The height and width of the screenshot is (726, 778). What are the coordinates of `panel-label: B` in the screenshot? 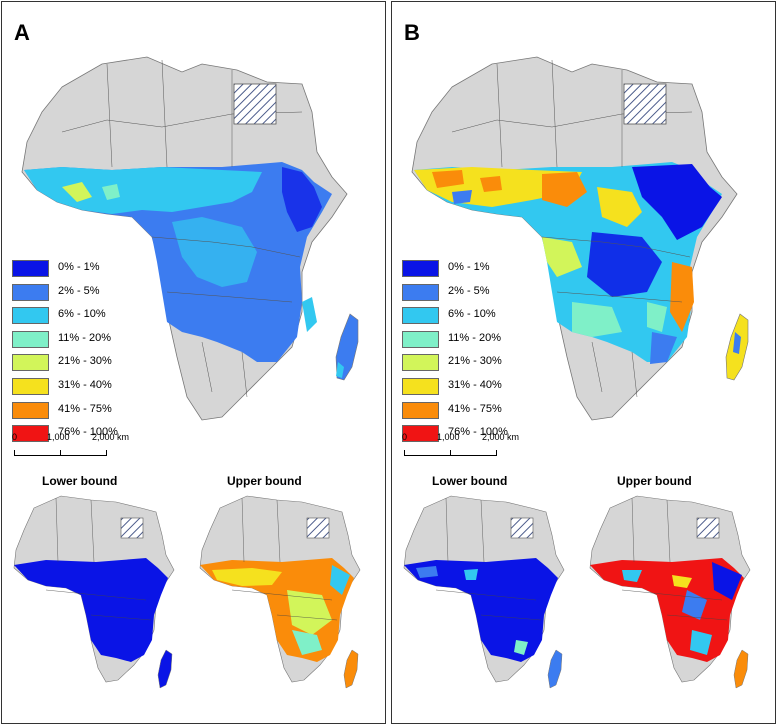 It's located at (412, 32).